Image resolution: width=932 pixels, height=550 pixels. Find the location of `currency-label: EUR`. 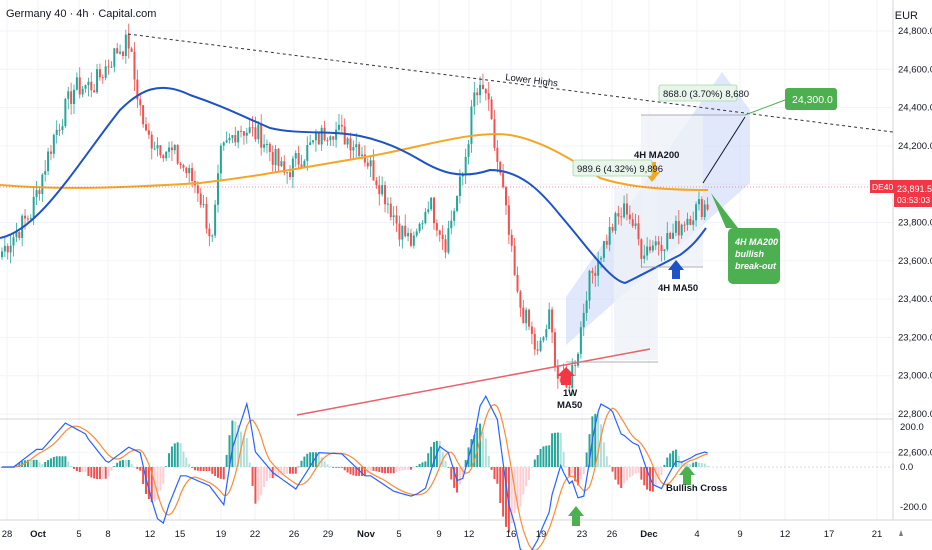

currency-label: EUR is located at coordinates (906, 16).